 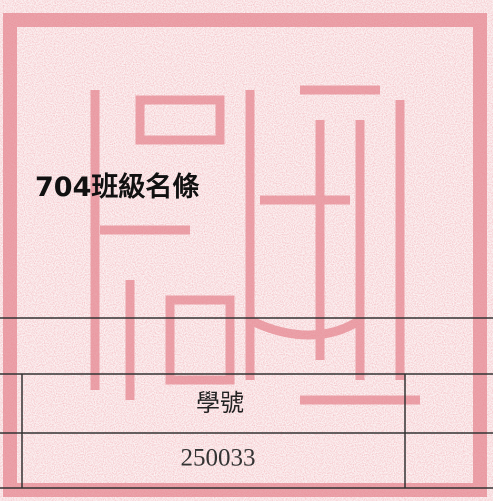 What do you see at coordinates (218, 458) in the screenshot?
I see `student-id: 250033` at bounding box center [218, 458].